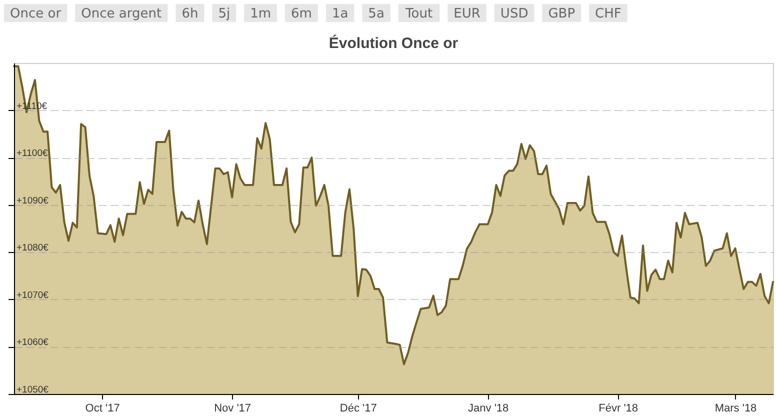 This screenshot has height=420, width=776. Describe the element at coordinates (190, 14) in the screenshot. I see `text: 6h` at that location.